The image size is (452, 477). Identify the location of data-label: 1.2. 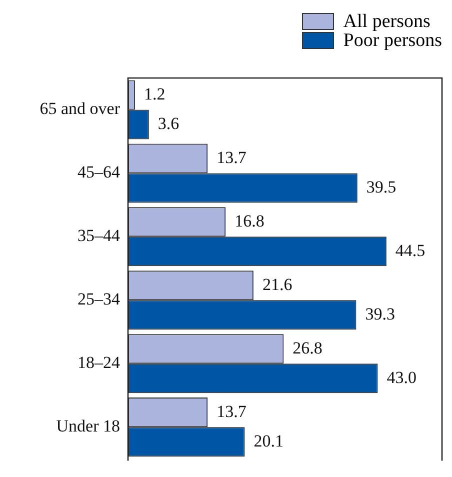
(155, 94).